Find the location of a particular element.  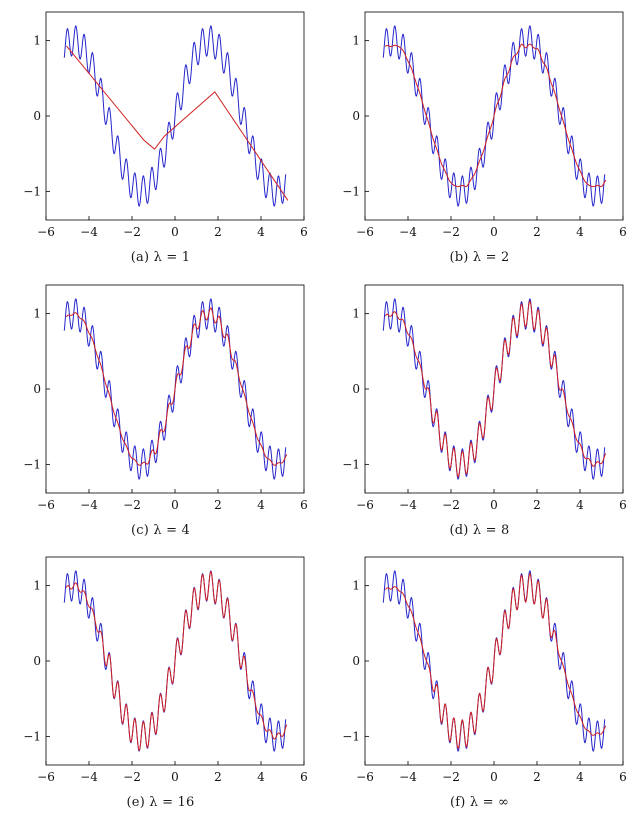

chart-svg-f: −6 −4 −2 0 2 4 6 −1 0 1 is located at coordinates (484, 670).